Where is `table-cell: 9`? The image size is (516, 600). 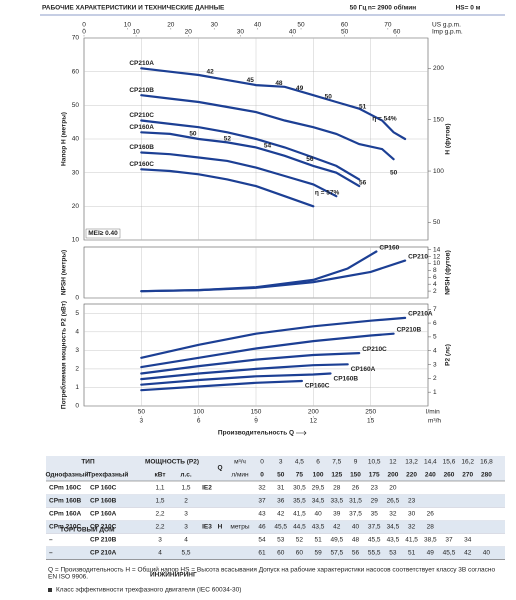 table-cell: 9 is located at coordinates (356, 462).